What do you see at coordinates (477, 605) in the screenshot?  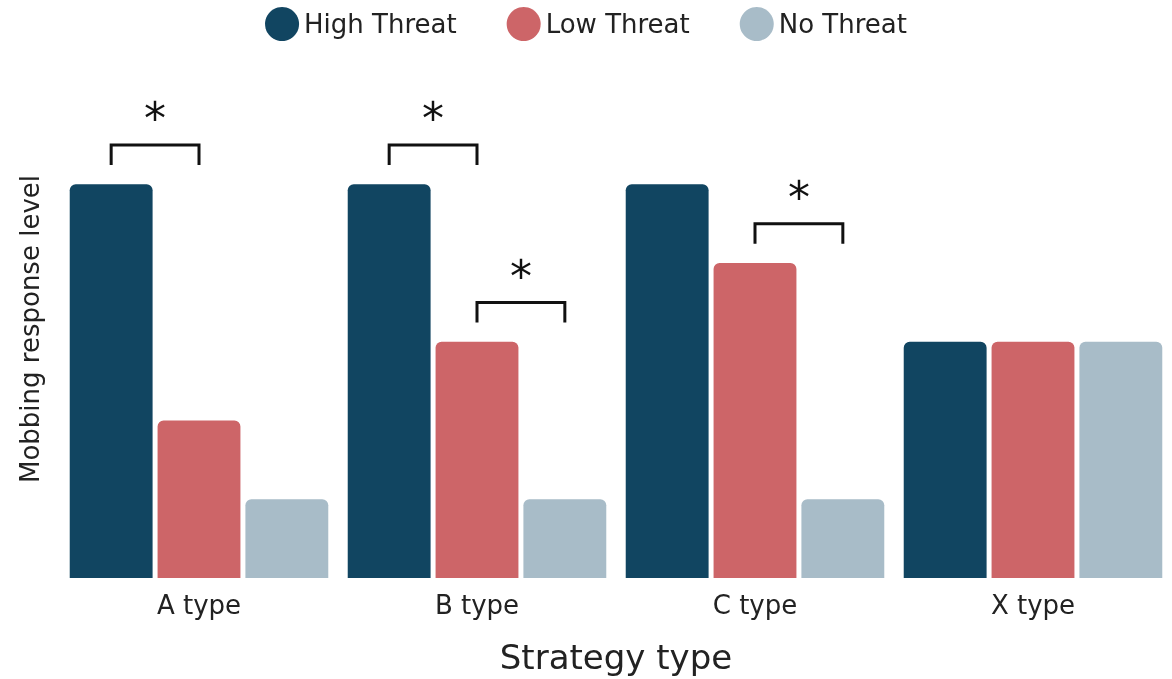 I see `x-tick-label: B type` at bounding box center [477, 605].